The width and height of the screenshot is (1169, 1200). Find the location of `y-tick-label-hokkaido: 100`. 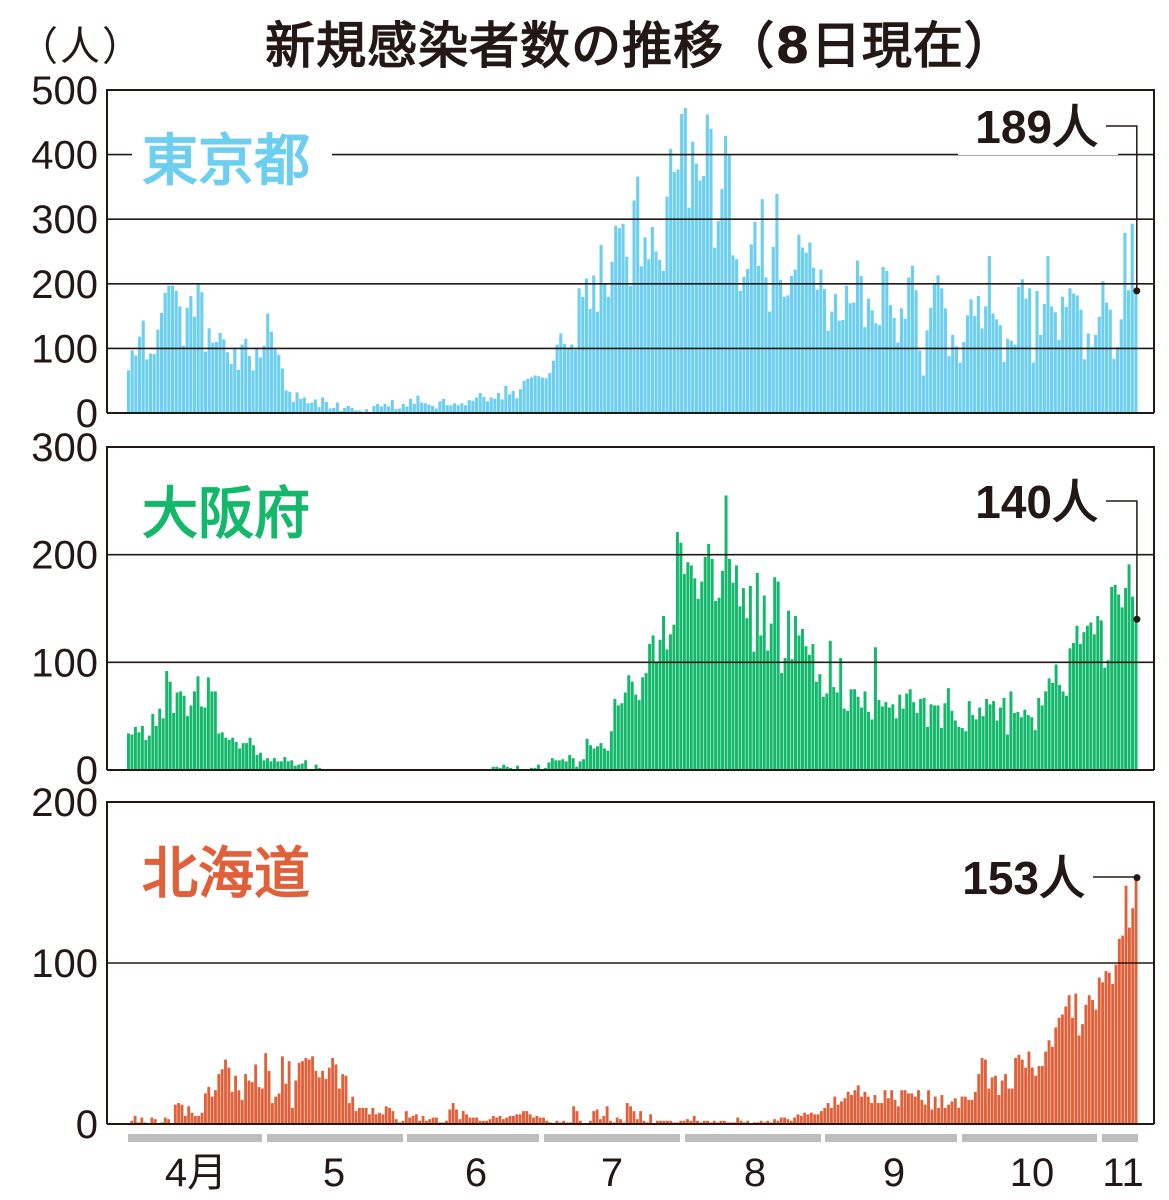

y-tick-label-hokkaido: 100 is located at coordinates (64, 964).